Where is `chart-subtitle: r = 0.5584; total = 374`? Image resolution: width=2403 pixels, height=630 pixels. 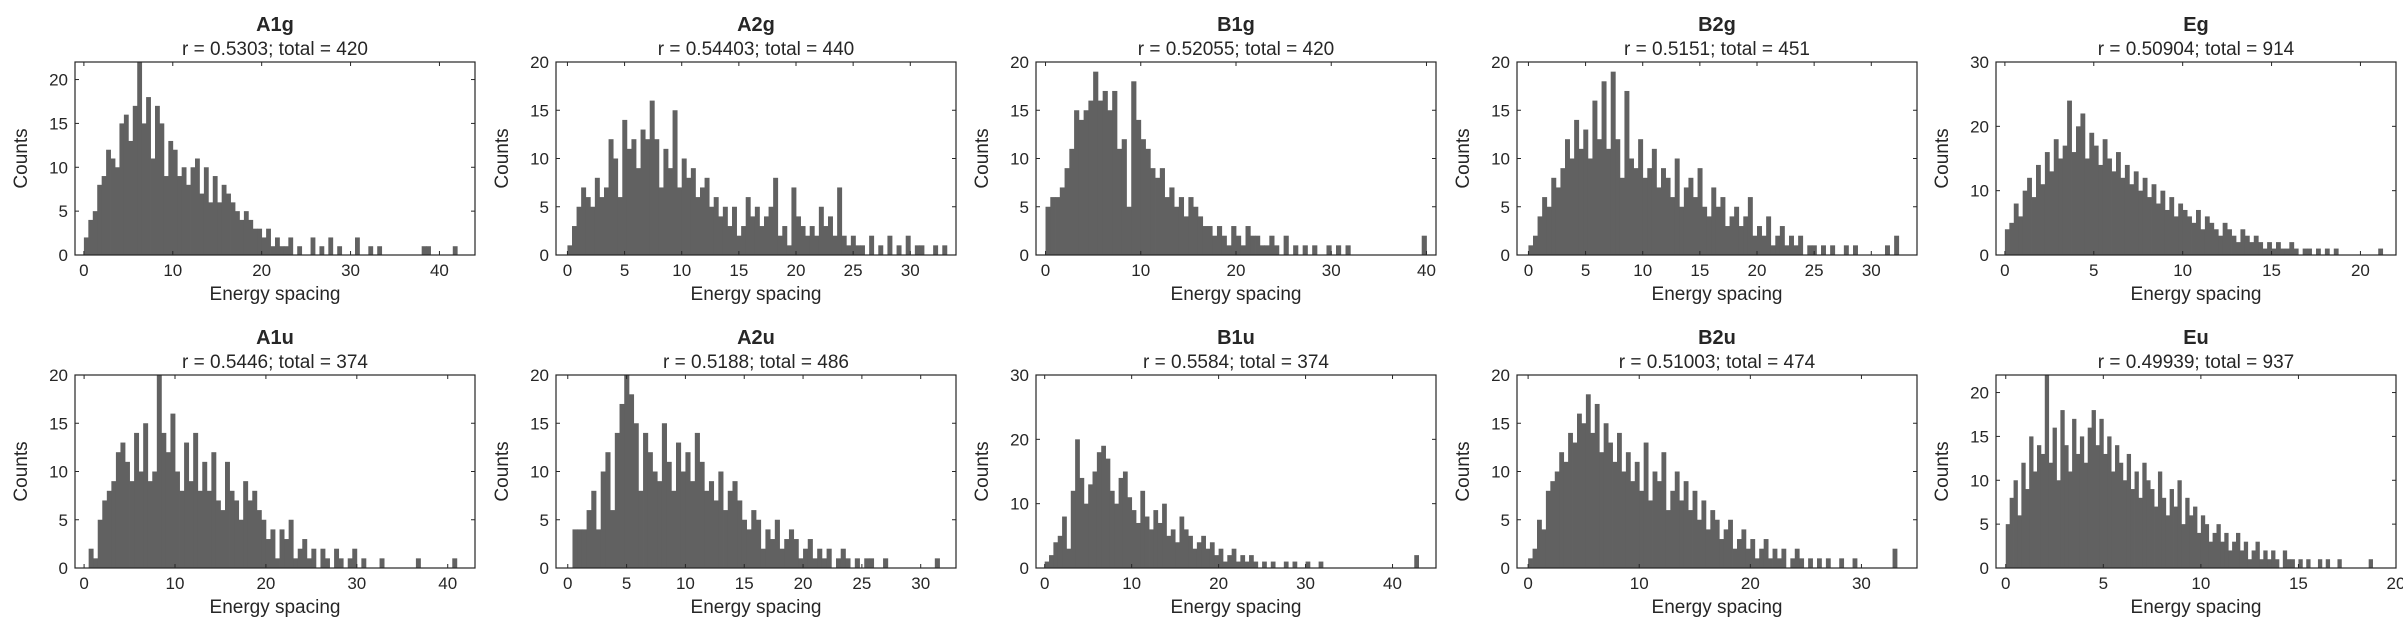
chart-subtitle: r = 0.5584; total = 374 is located at coordinates (1236, 362).